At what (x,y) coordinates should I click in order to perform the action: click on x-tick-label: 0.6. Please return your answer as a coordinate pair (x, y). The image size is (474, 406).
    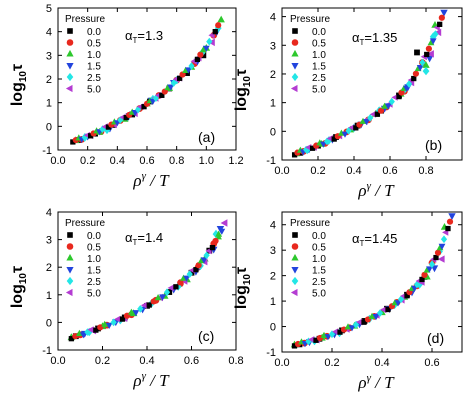
    Looking at the image, I should click on (389, 171).